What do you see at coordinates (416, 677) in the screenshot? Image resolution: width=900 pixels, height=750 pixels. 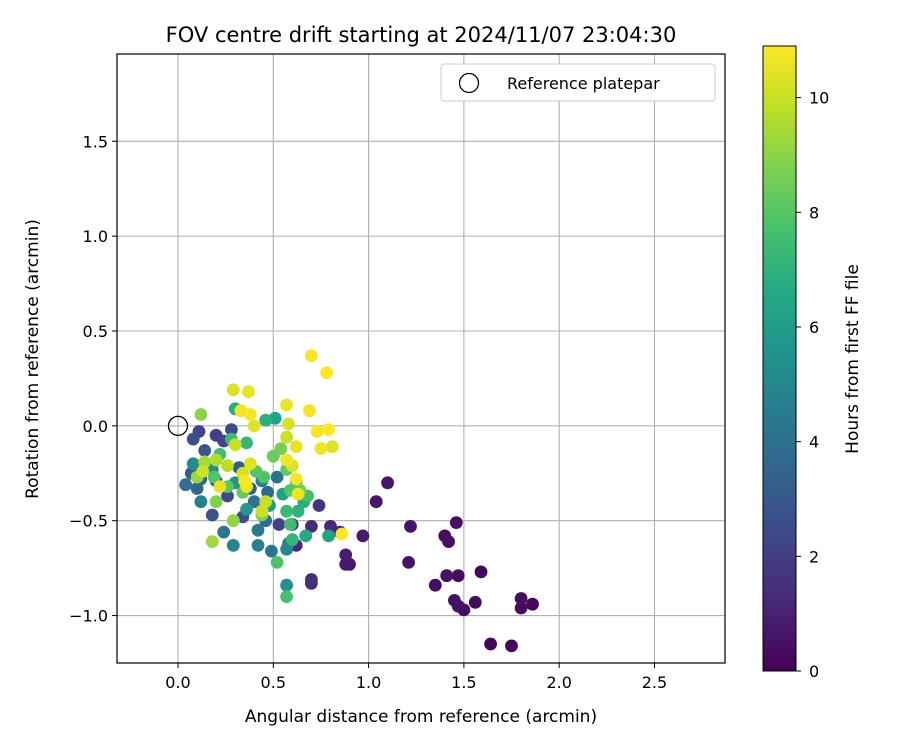 I see `x-axis-ticks: 0.0 0.5 1.0 1.5 2.0 2.5` at bounding box center [416, 677].